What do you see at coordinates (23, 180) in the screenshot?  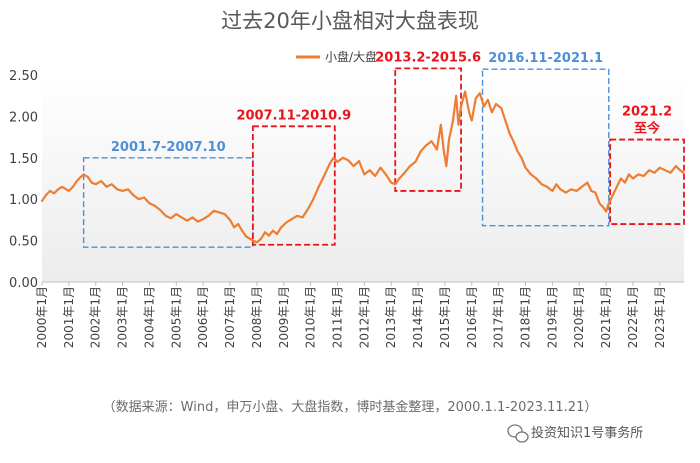 I see `y-axis: 0.00 0.50 1.00 1.50 2.00 2.50` at bounding box center [23, 180].